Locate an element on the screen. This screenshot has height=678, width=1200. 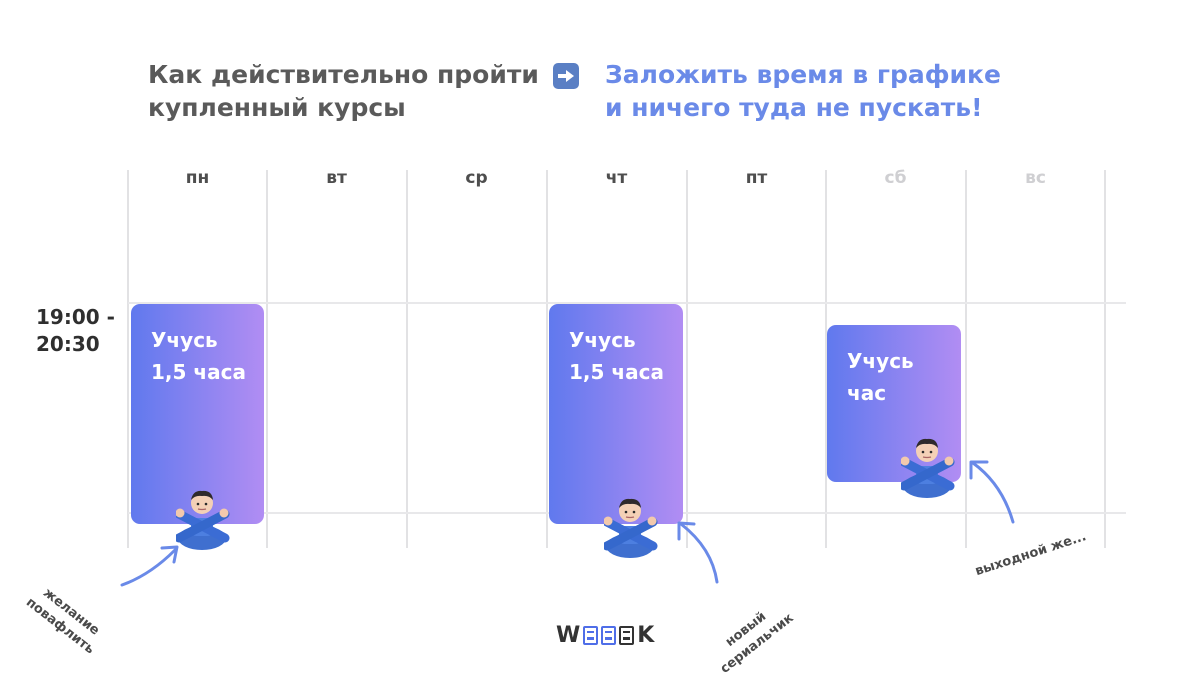
day-header-sat: сб is located at coordinates (895, 178).